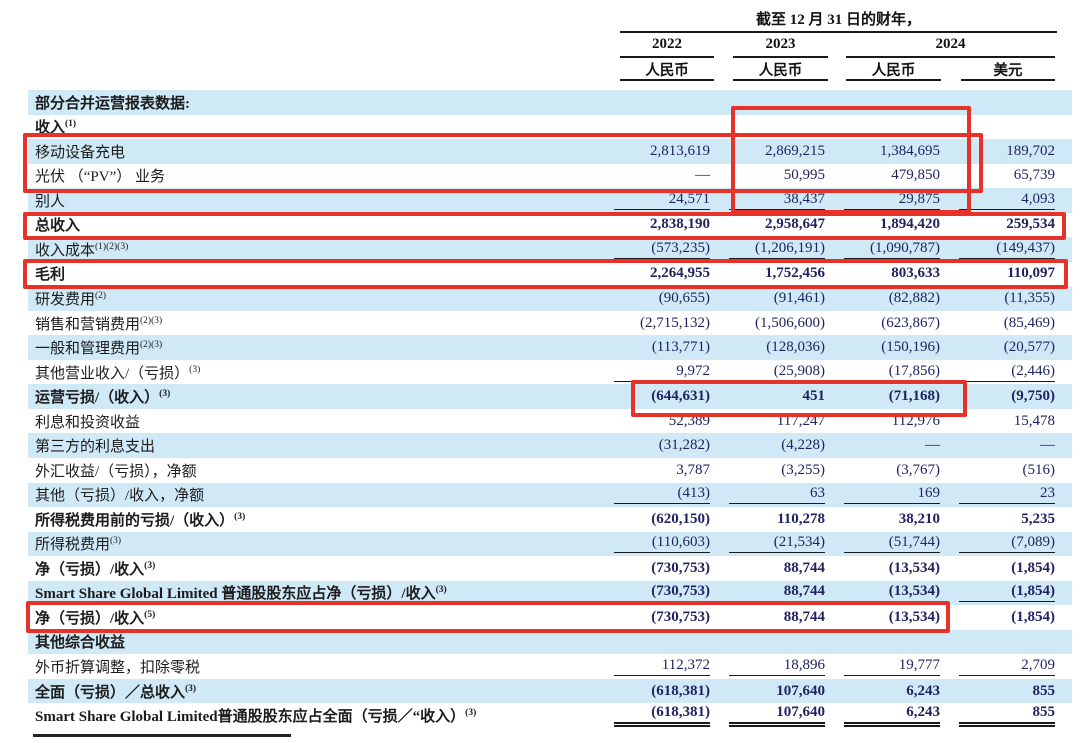  Describe the element at coordinates (118, 373) in the screenshot. I see `row-label: 其他营业收入/（亏损）(3)` at that location.